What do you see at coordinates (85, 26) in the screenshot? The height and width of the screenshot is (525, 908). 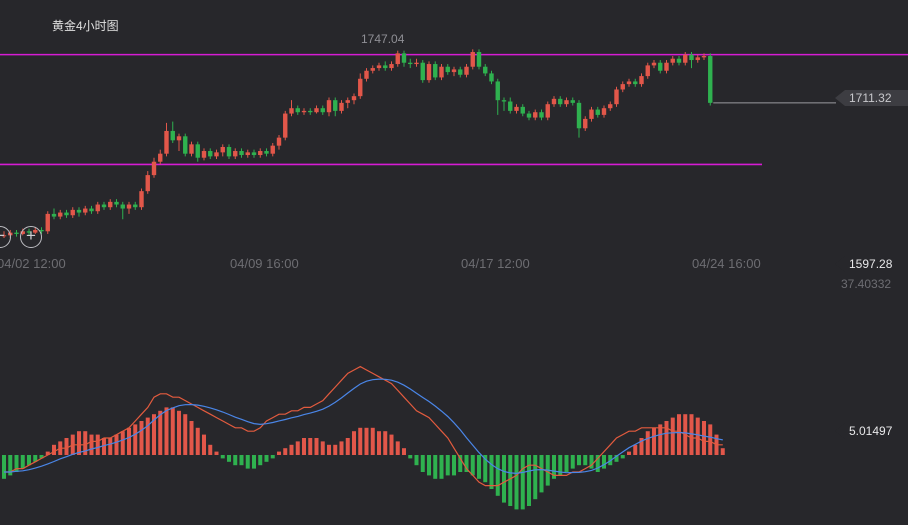 I see `chart-title: 黄金4小时图` at bounding box center [85, 26].